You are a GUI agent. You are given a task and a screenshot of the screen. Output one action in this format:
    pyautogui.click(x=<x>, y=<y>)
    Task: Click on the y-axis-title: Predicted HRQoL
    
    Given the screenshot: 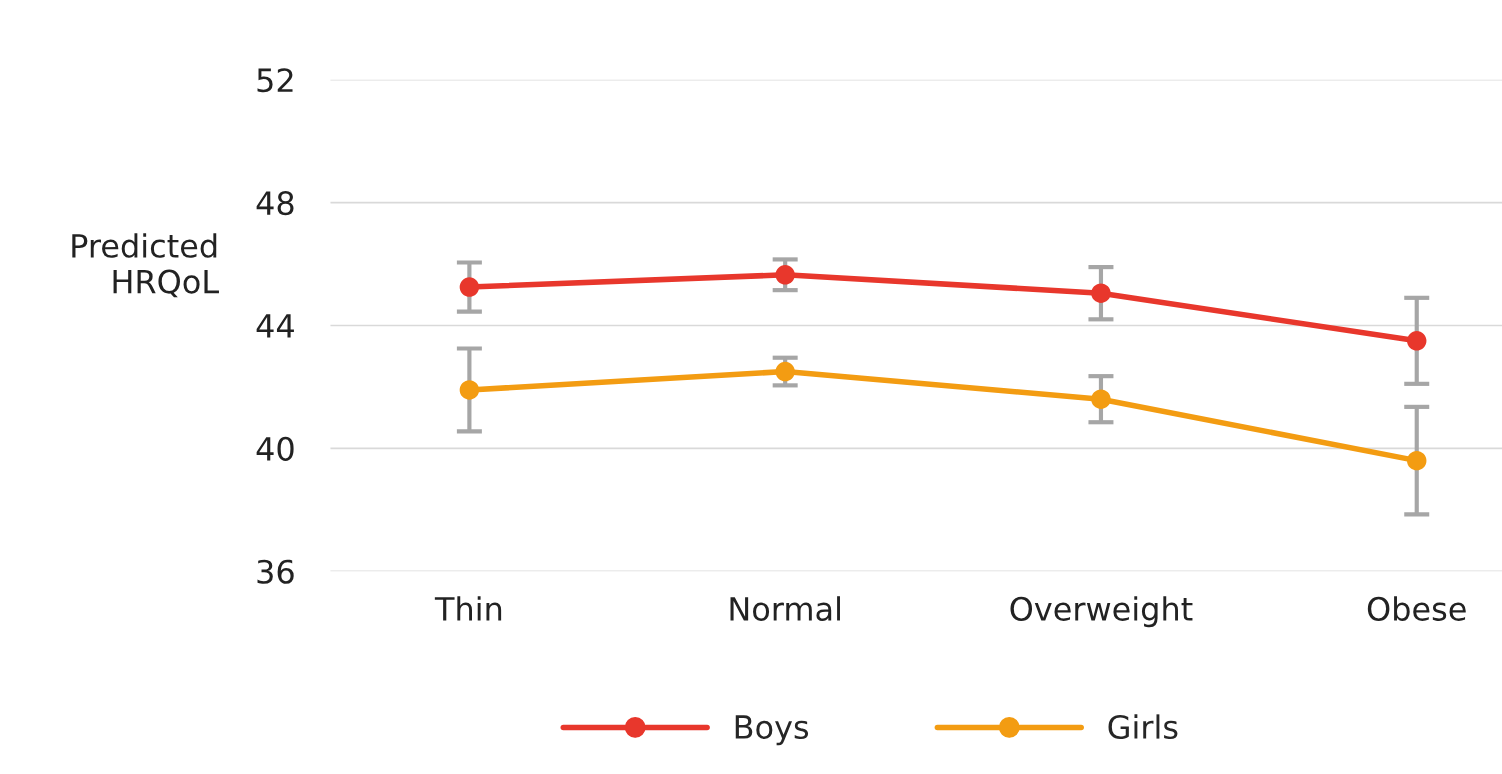 What is the action you would take?
    pyautogui.click(x=145, y=265)
    